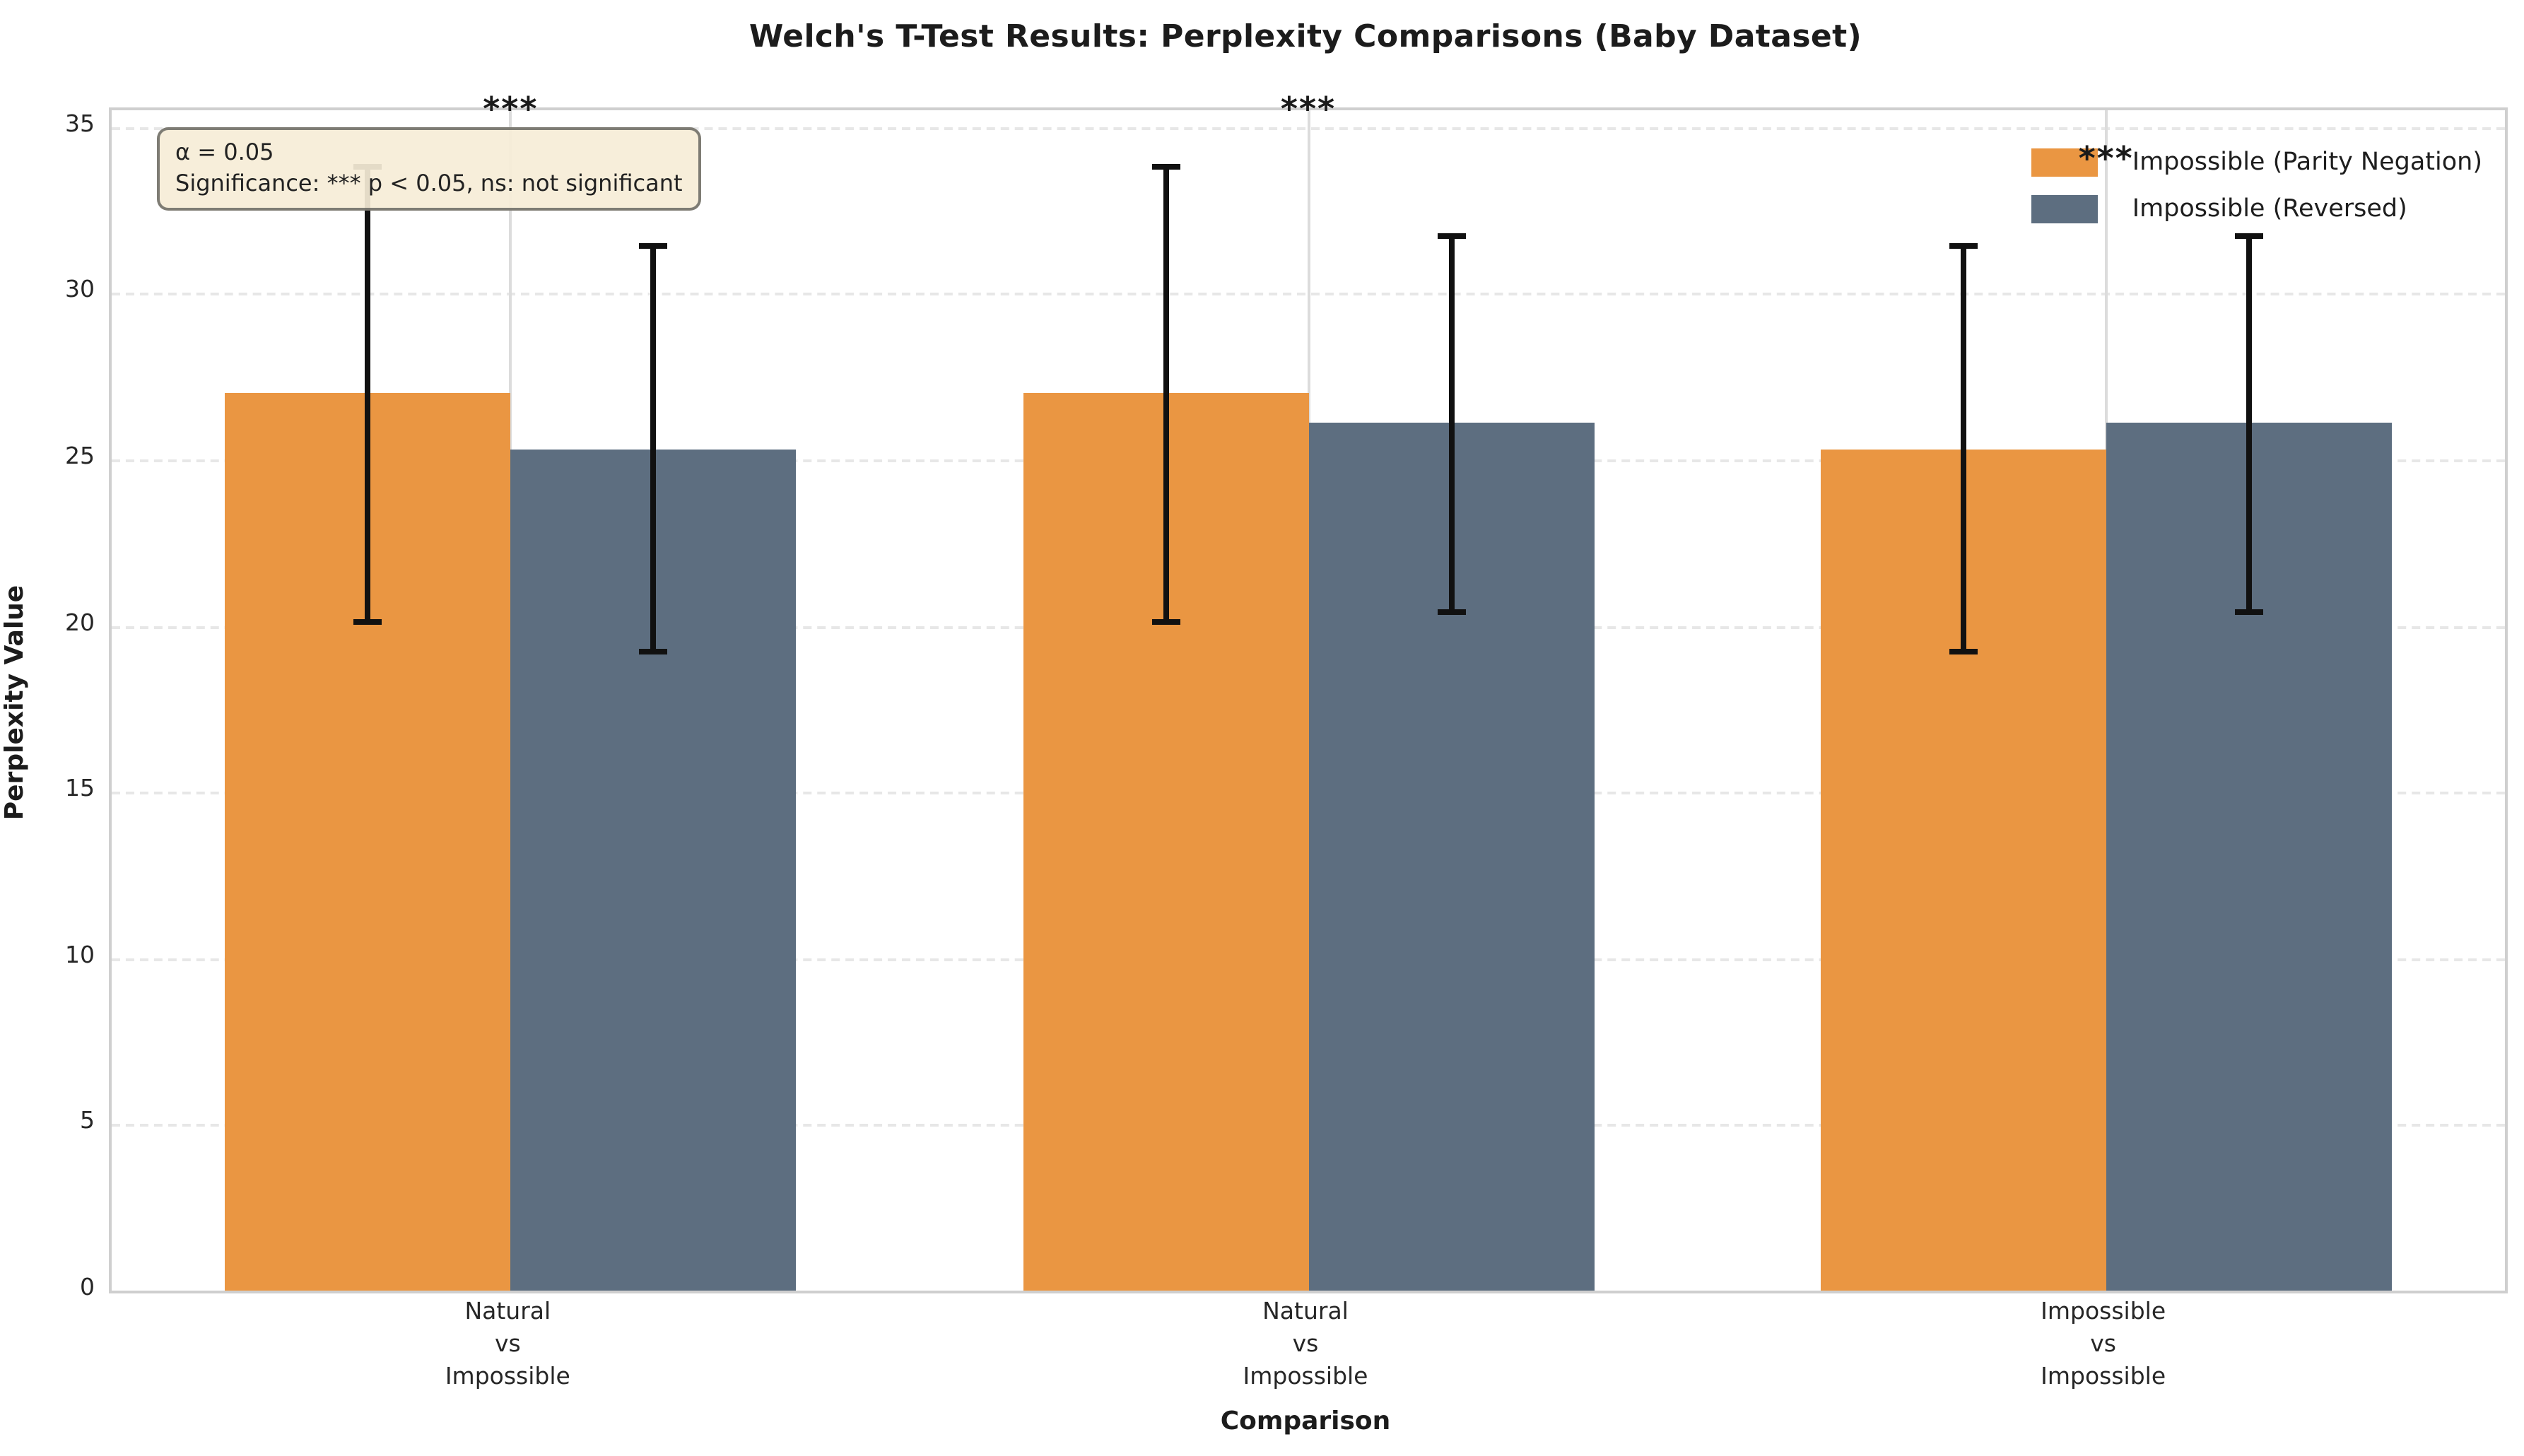  I want to click on y-tick-label: 0, so click(87, 1288).